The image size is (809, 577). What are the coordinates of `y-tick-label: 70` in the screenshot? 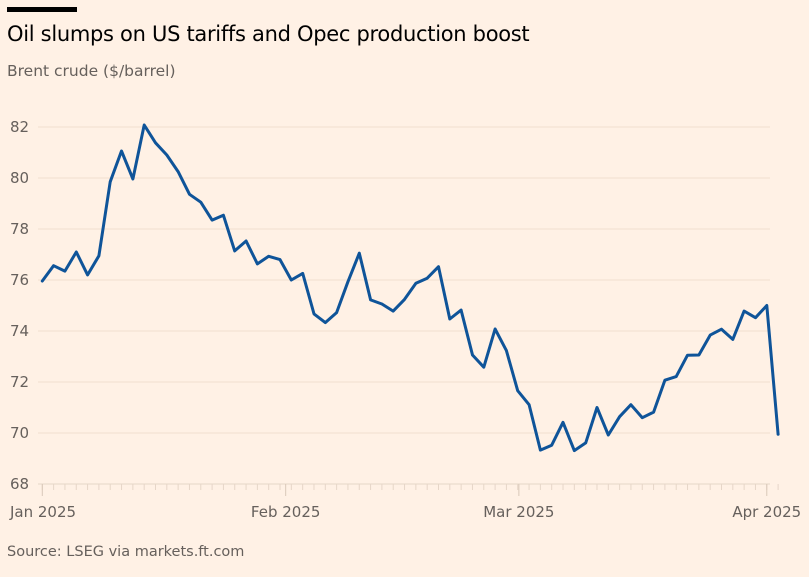 It's located at (19, 433).